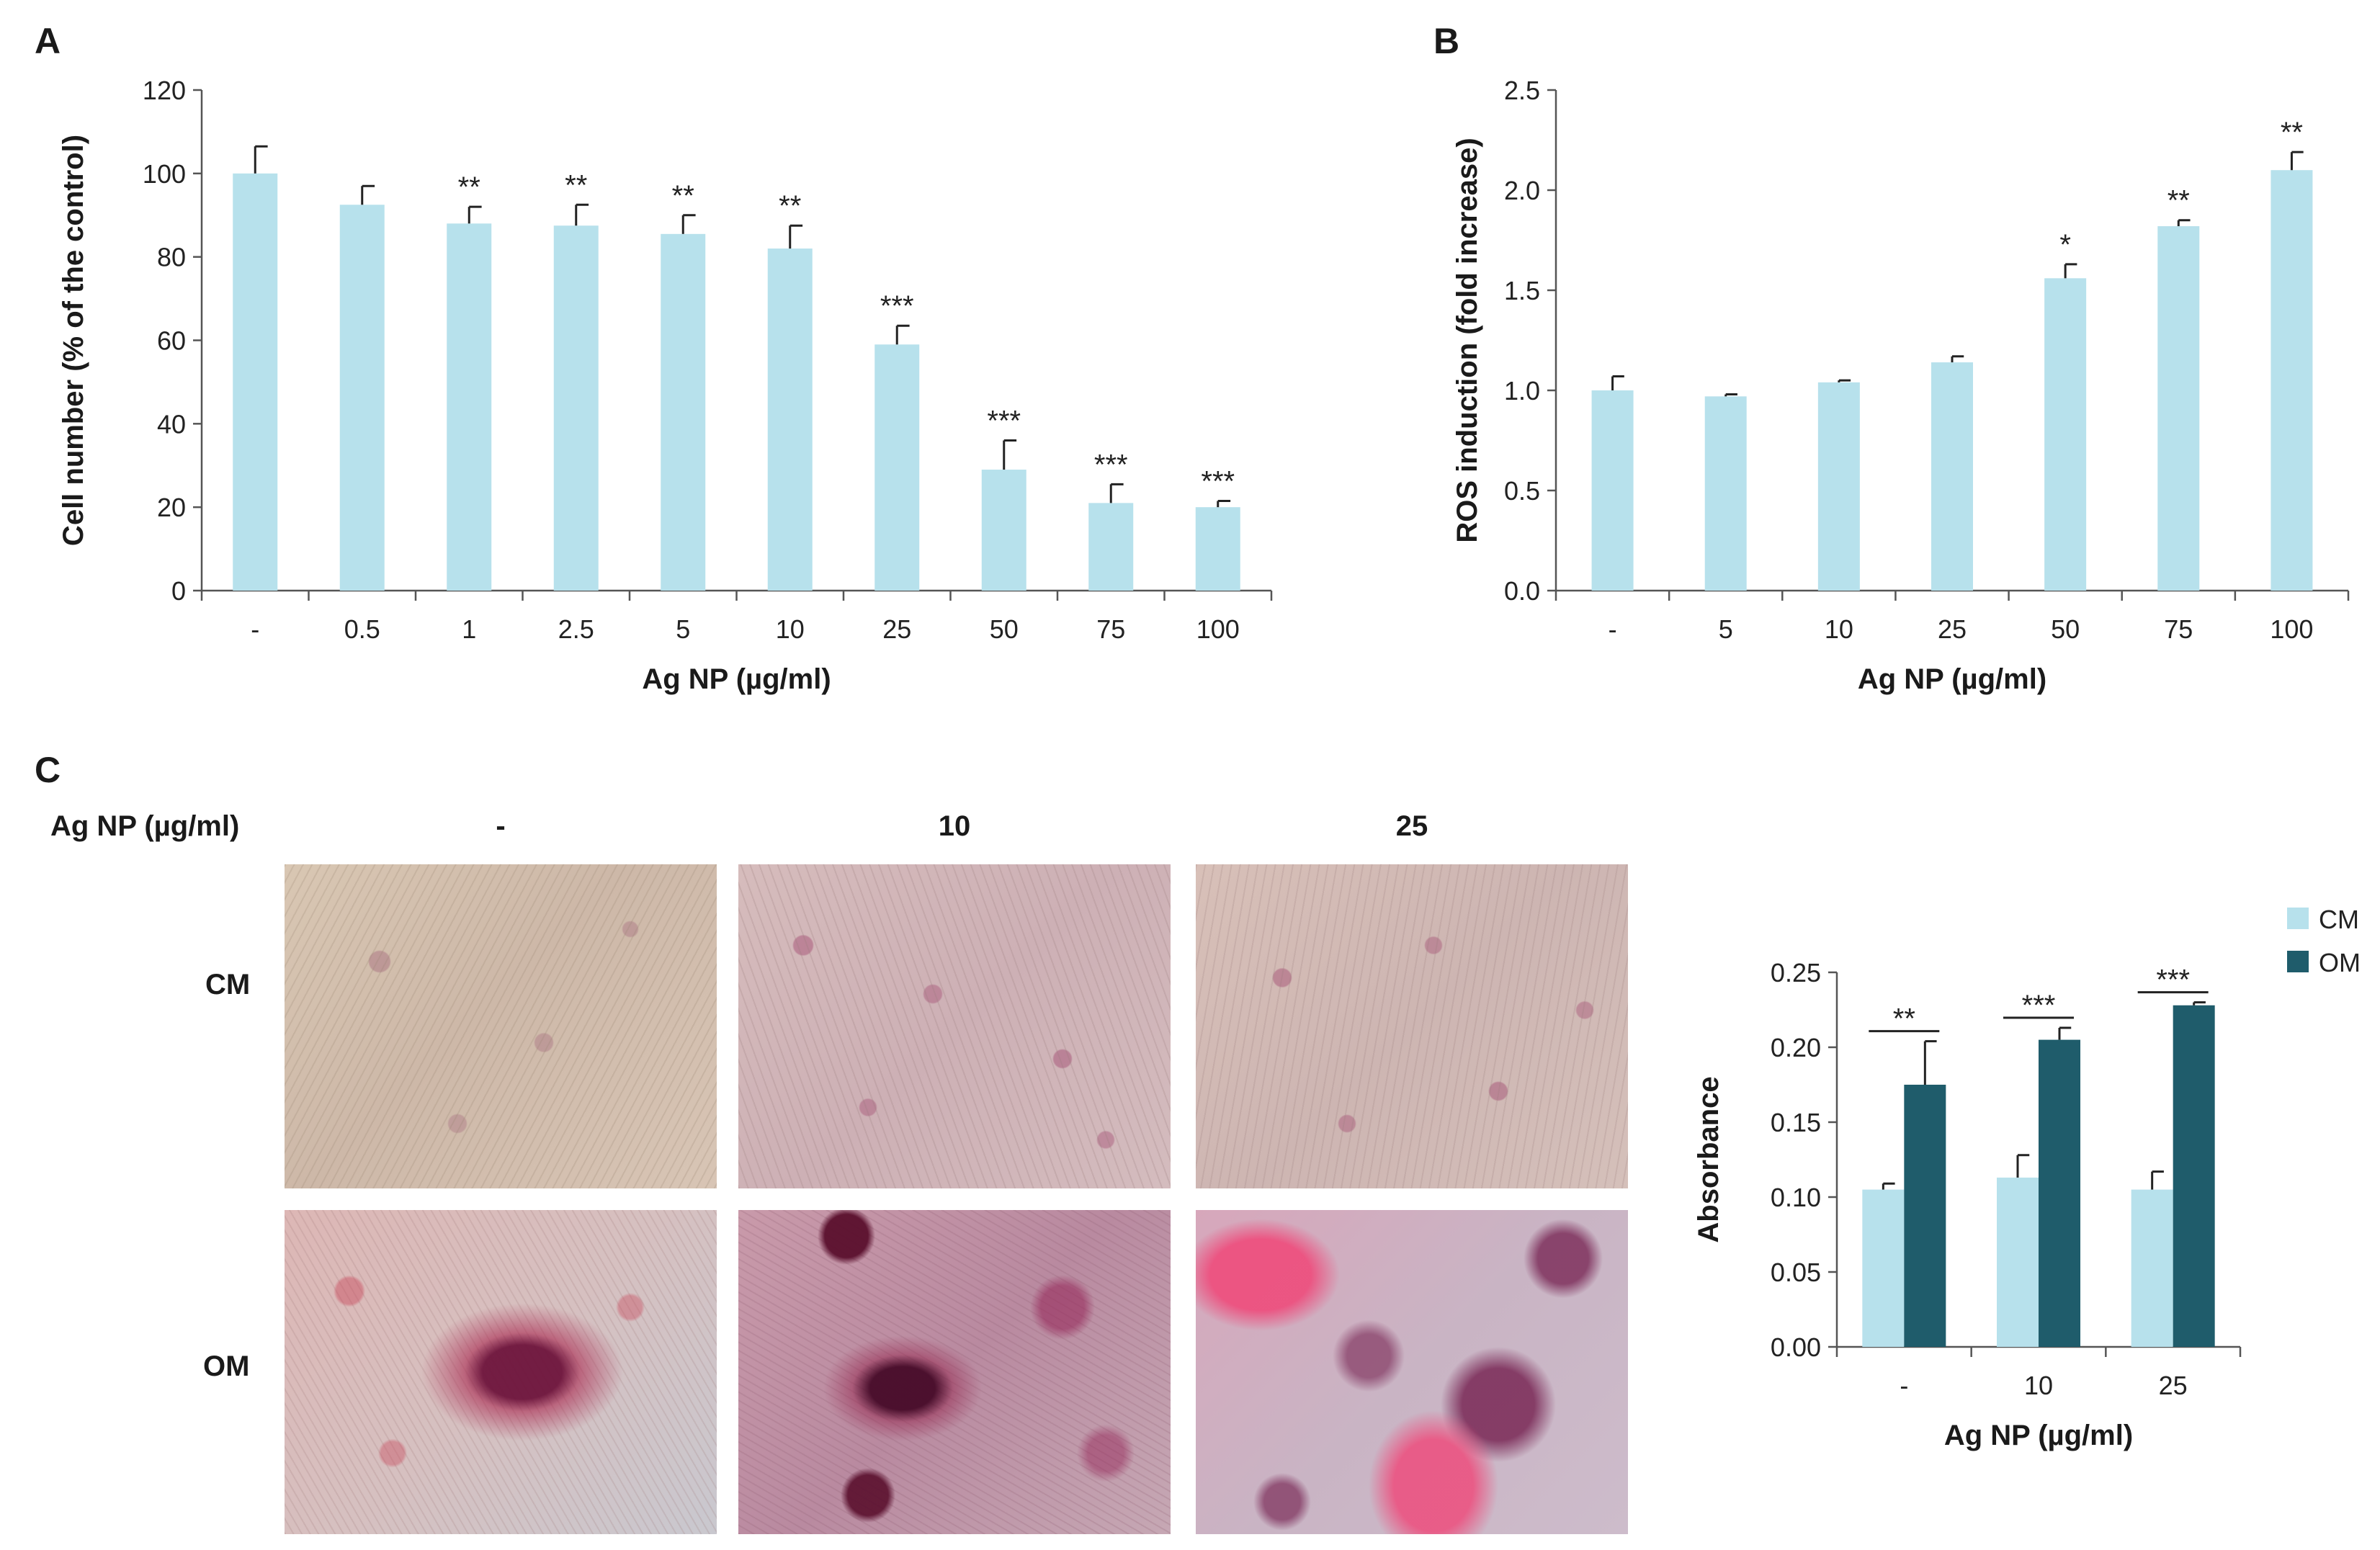 The height and width of the screenshot is (1550, 2380). What do you see at coordinates (1411, 826) in the screenshot?
I see `column-label-25: 25` at bounding box center [1411, 826].